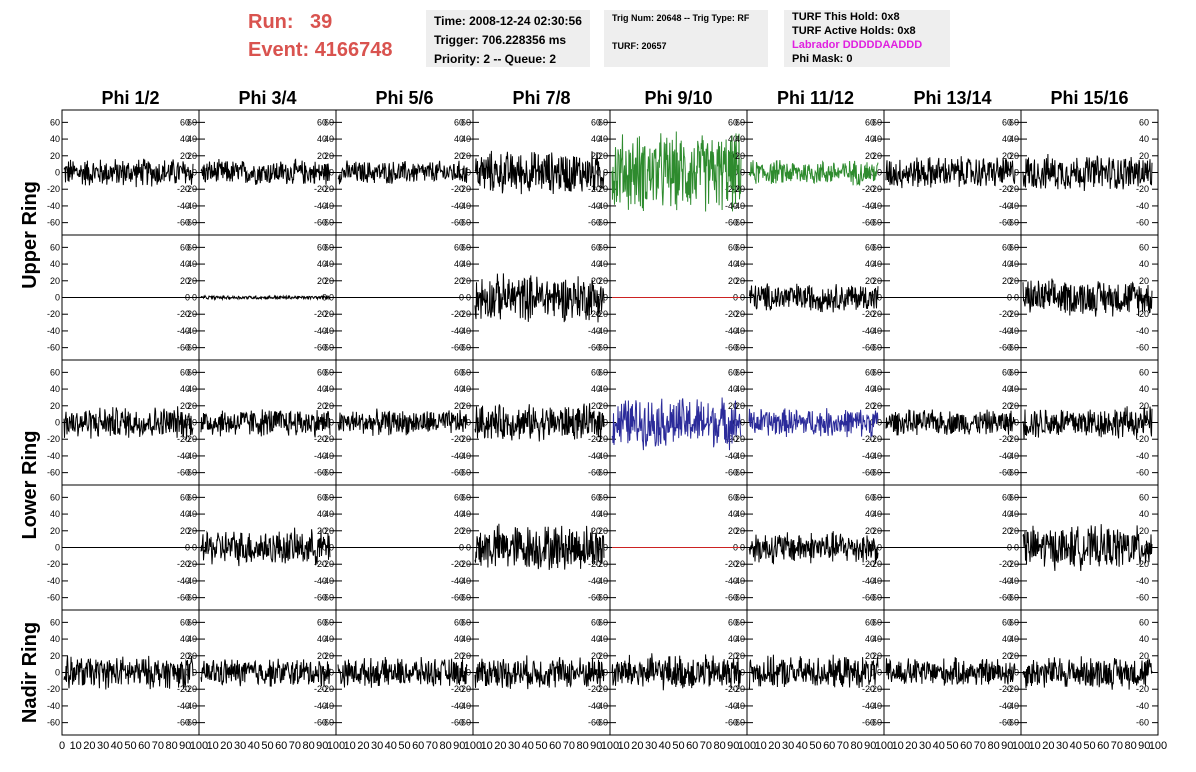 This screenshot has height=772, width=1196. What do you see at coordinates (473, 746) in the screenshot?
I see `x-tick-label: 100` at bounding box center [473, 746].